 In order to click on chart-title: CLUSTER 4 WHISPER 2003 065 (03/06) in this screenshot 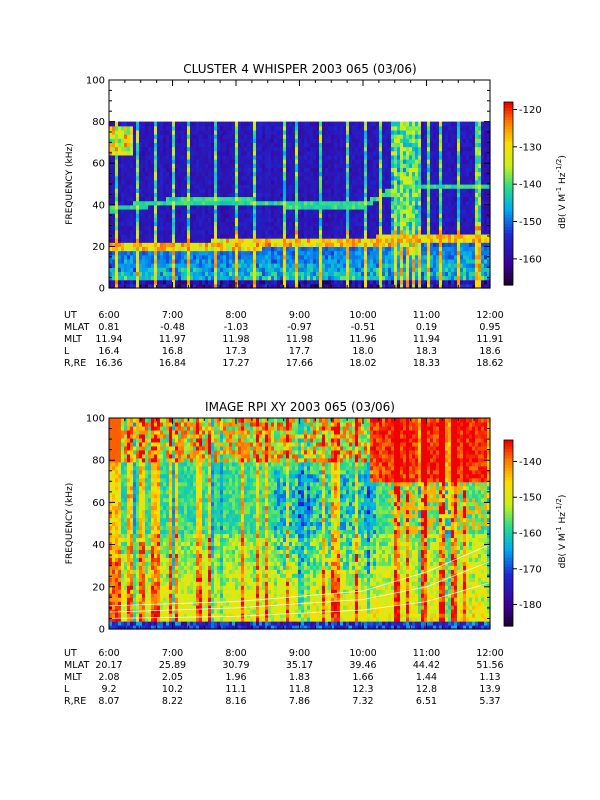, I will do `click(299, 69)`.